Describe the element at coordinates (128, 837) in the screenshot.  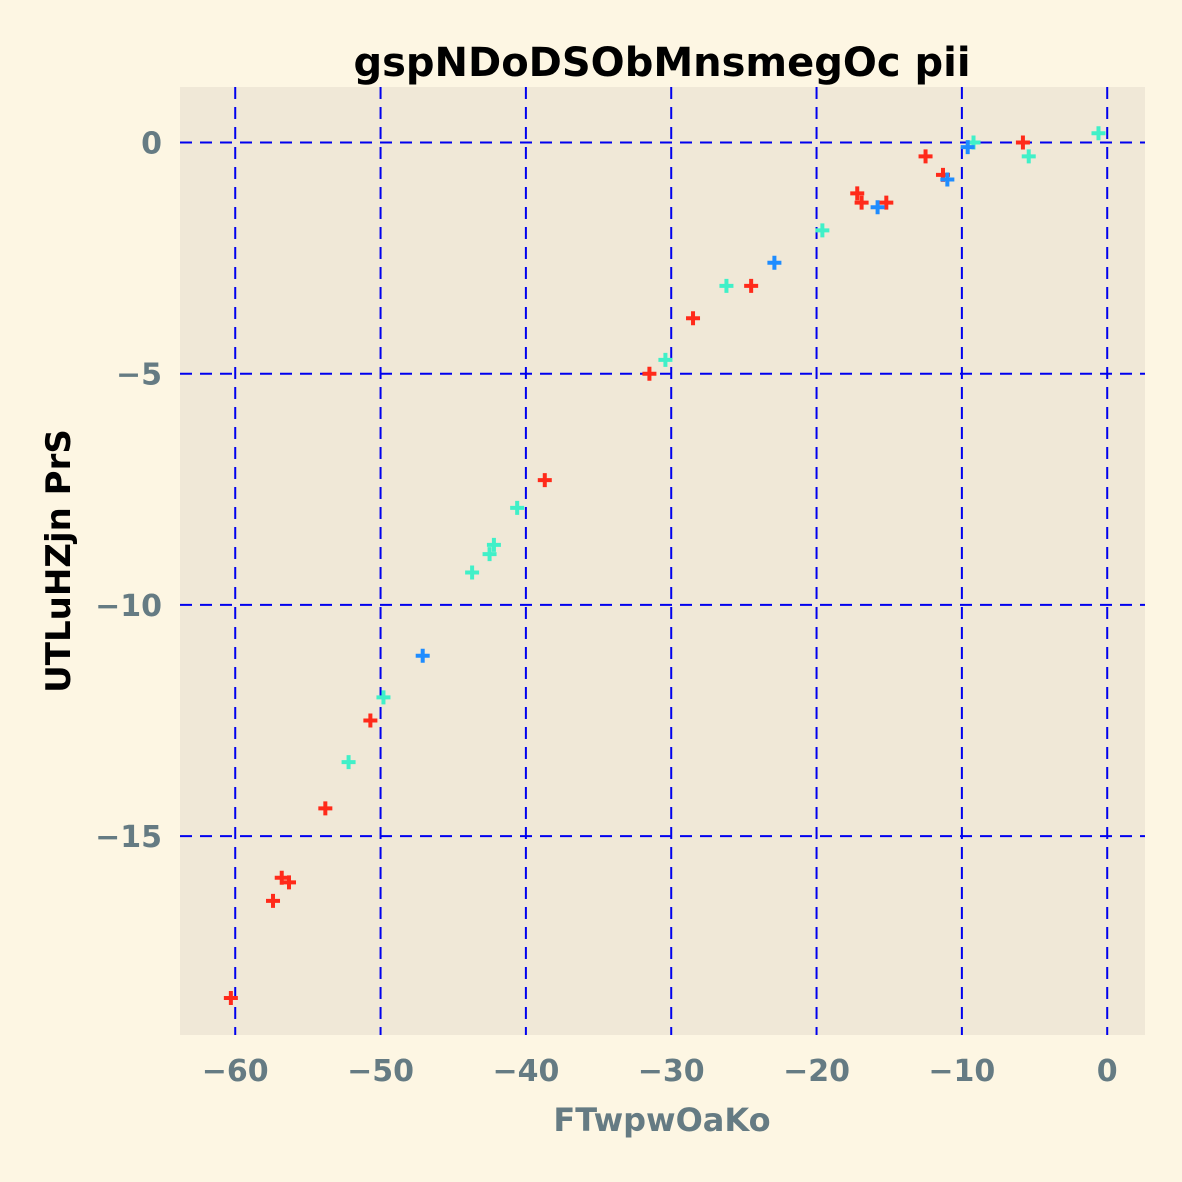
I see `y-tick-label: −15` at that location.